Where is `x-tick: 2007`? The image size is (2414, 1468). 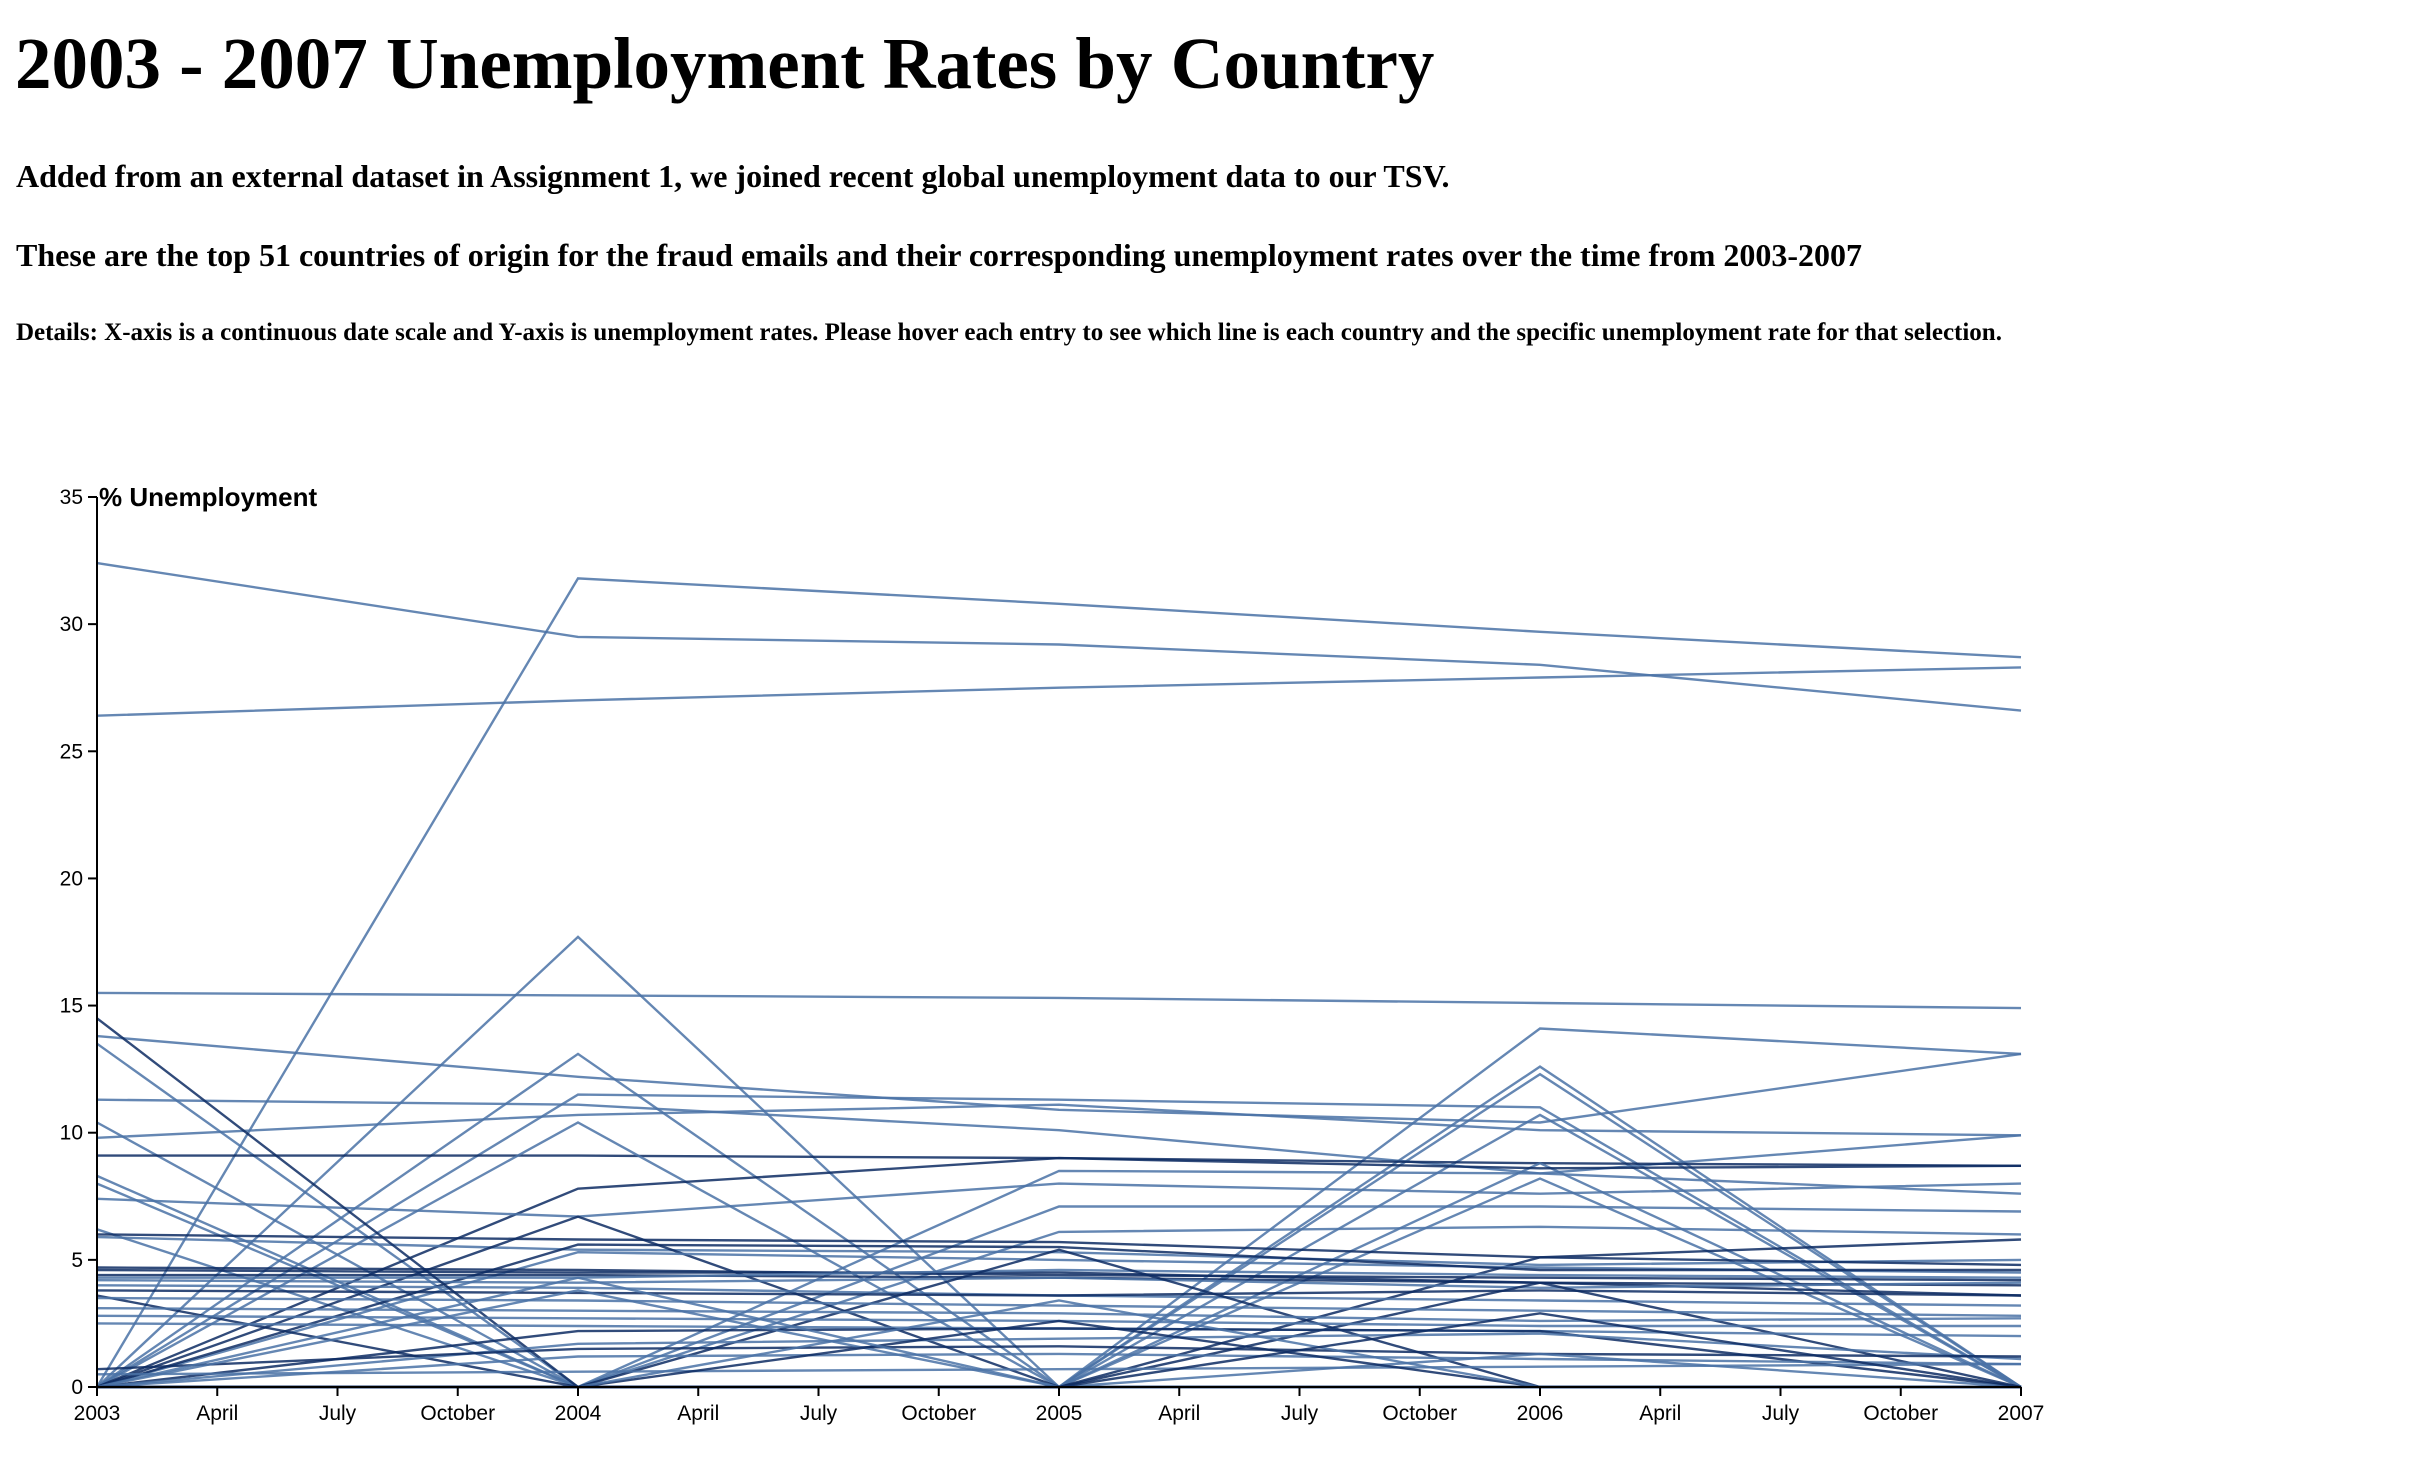 x-tick: 2007 is located at coordinates (2021, 1406).